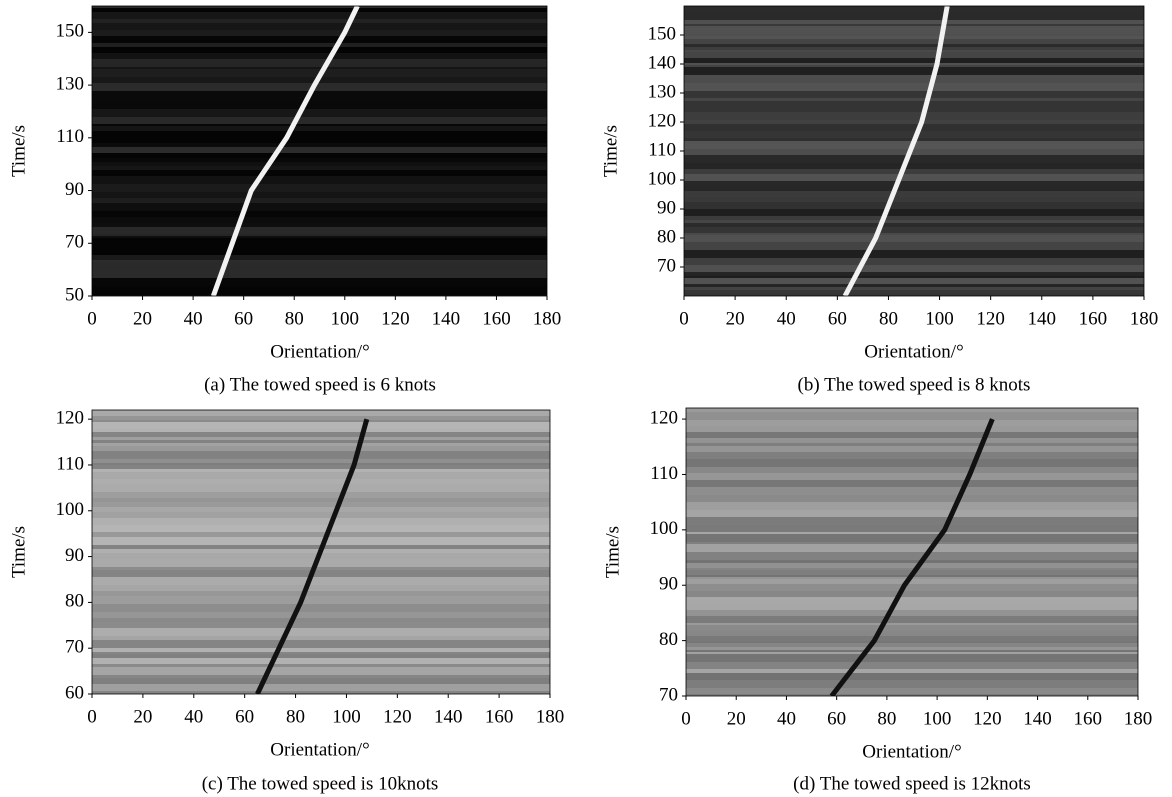 Image resolution: width=1172 pixels, height=797 pixels. I want to click on x-tick-label: 100, so click(937, 718).